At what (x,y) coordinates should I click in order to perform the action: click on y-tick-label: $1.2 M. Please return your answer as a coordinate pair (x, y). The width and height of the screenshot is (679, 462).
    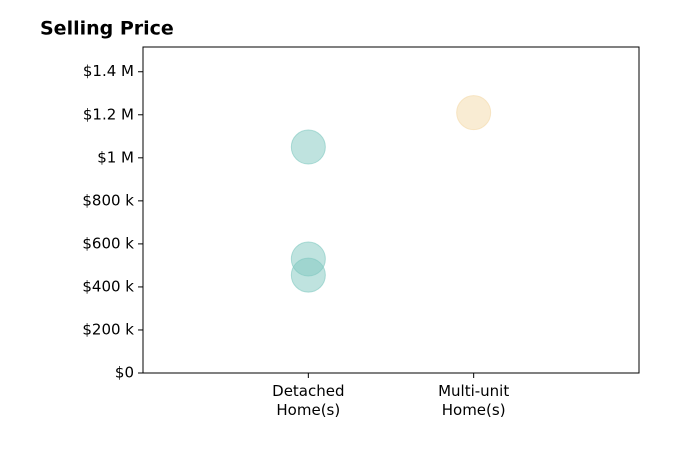
    Looking at the image, I should click on (108, 114).